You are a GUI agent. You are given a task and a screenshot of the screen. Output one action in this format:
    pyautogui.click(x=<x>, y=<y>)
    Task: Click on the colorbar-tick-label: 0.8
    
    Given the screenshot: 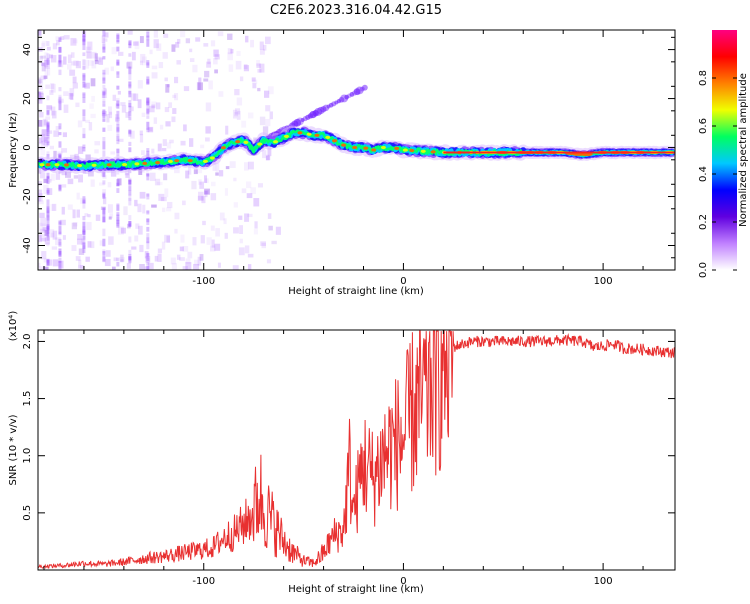 What is the action you would take?
    pyautogui.click(x=703, y=78)
    